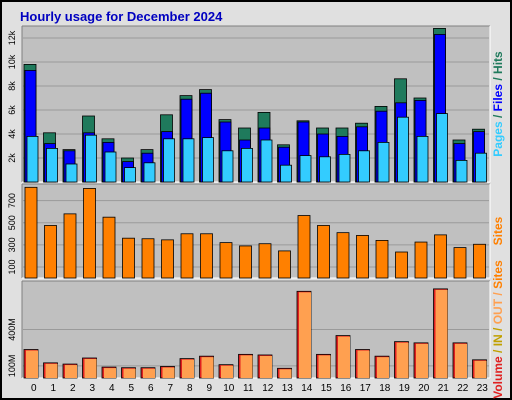  What do you see at coordinates (12, 61) in the screenshot?
I see `panel-top-tick-label: 10k` at bounding box center [12, 61].